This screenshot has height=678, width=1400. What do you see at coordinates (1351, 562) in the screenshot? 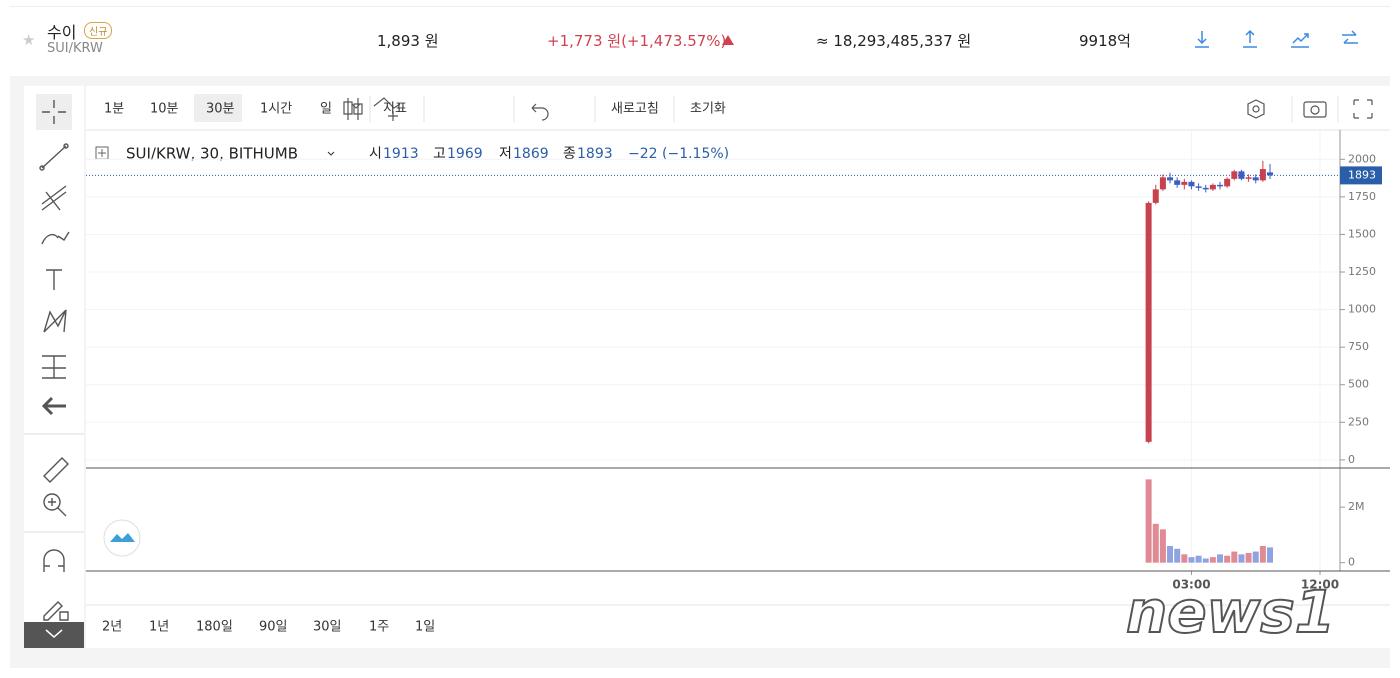
I see `volume-tick-label: 0` at bounding box center [1351, 562].